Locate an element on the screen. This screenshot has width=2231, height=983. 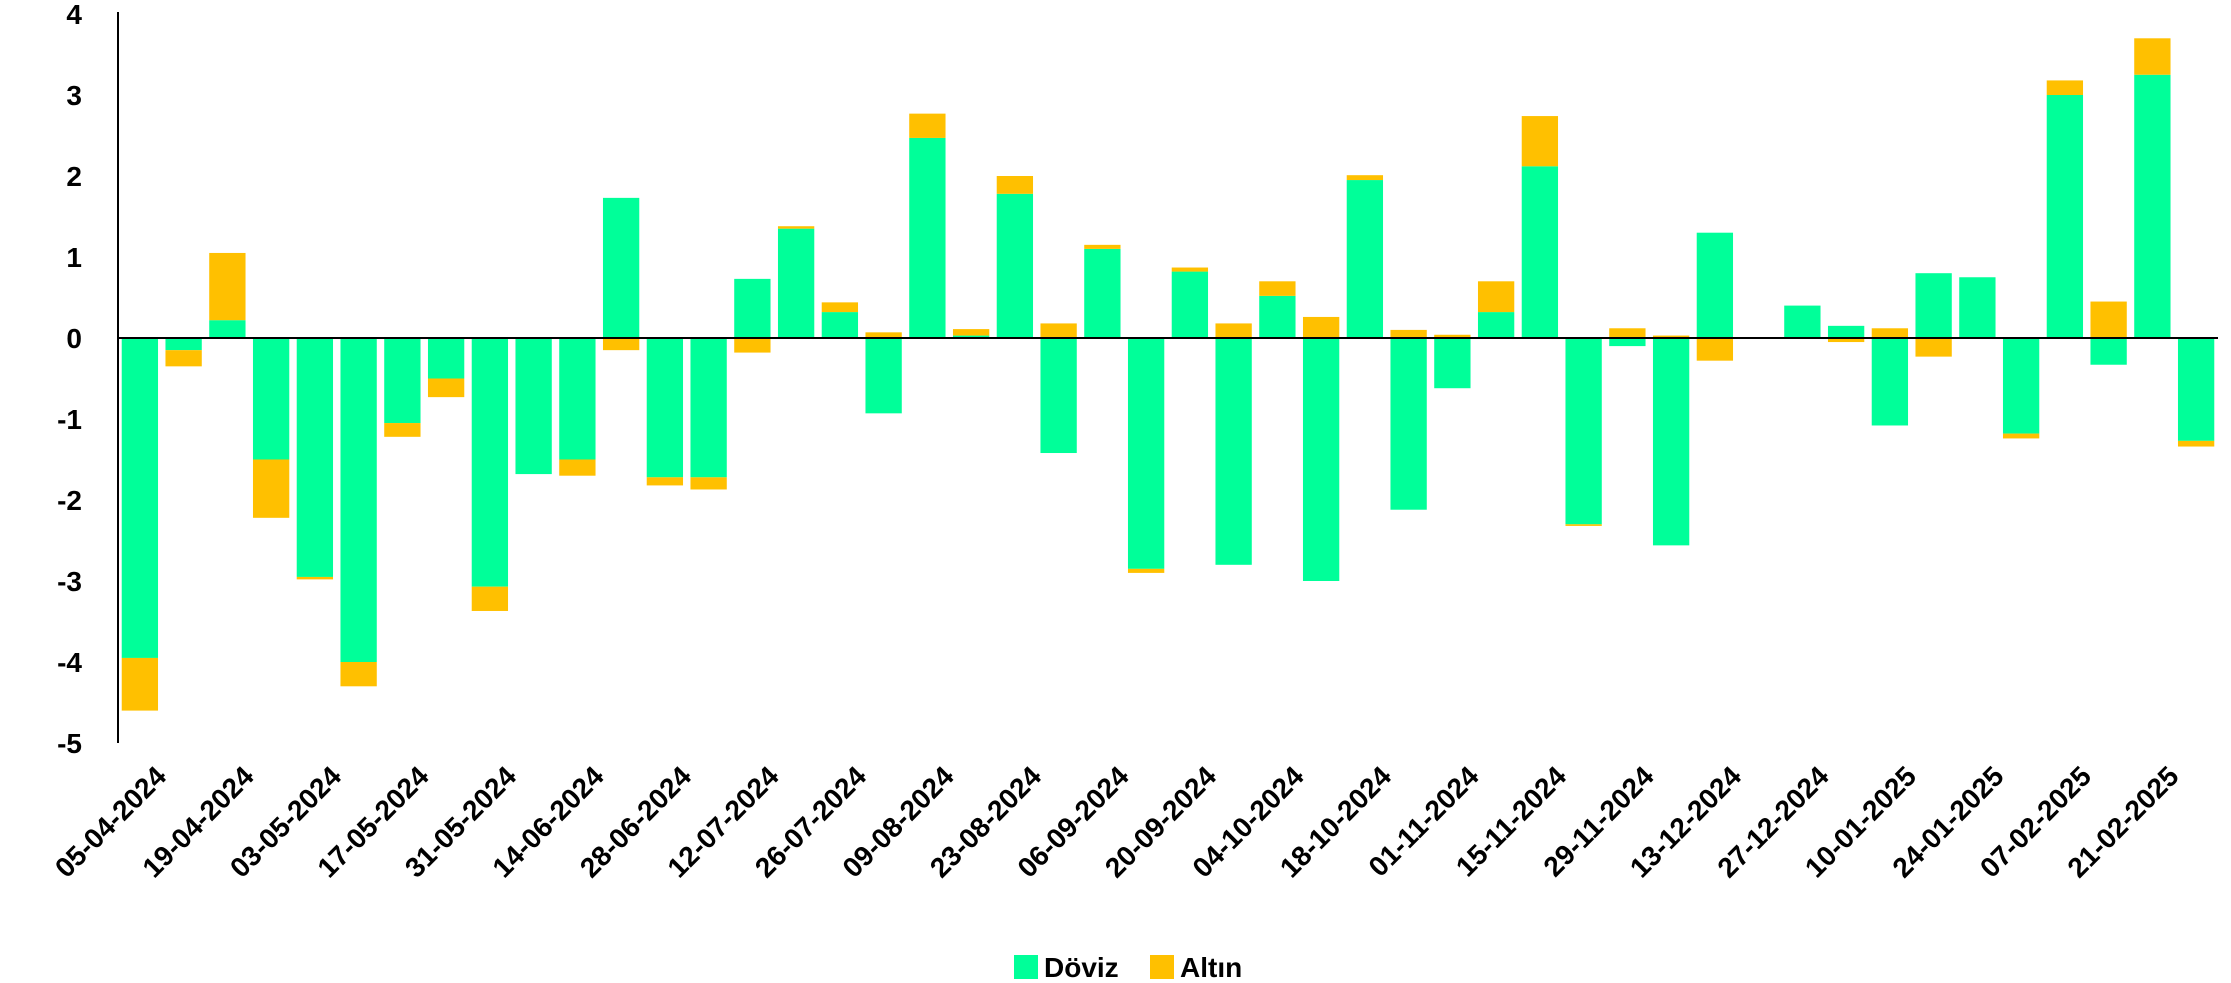
bar-doviz-17-05-2024 is located at coordinates (402, 381).